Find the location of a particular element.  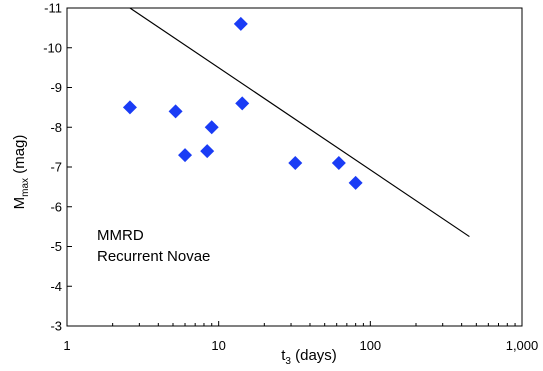

x-tick-label: 10 is located at coordinates (218, 345).